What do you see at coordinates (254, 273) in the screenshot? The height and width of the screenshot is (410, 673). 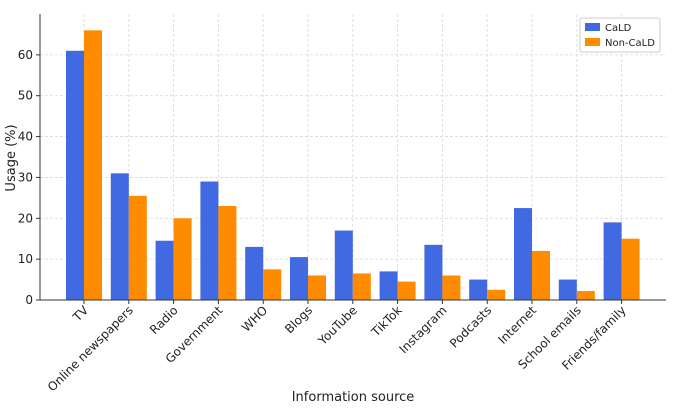 I see `bar-cald-who` at bounding box center [254, 273].